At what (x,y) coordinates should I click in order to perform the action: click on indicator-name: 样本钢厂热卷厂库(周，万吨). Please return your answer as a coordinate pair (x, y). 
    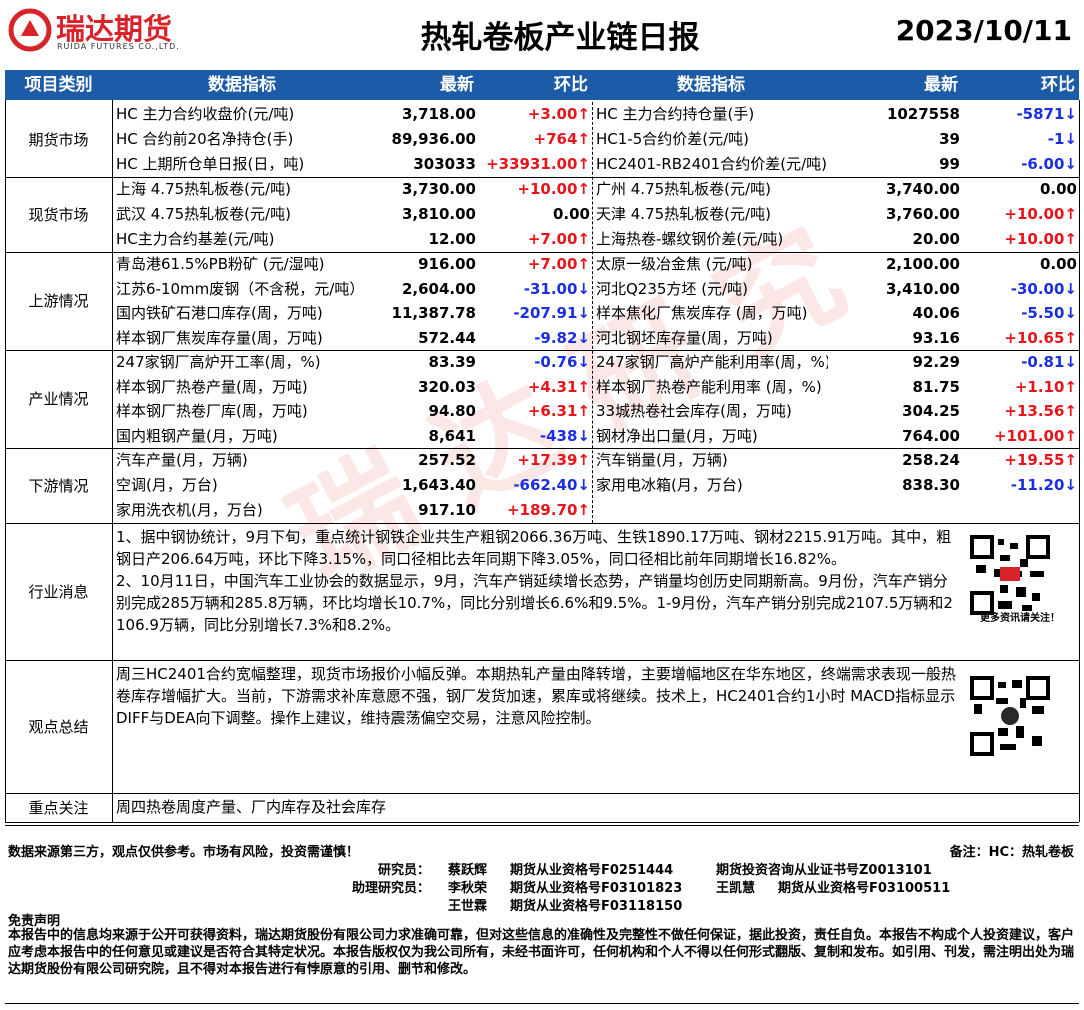
    Looking at the image, I should click on (212, 411).